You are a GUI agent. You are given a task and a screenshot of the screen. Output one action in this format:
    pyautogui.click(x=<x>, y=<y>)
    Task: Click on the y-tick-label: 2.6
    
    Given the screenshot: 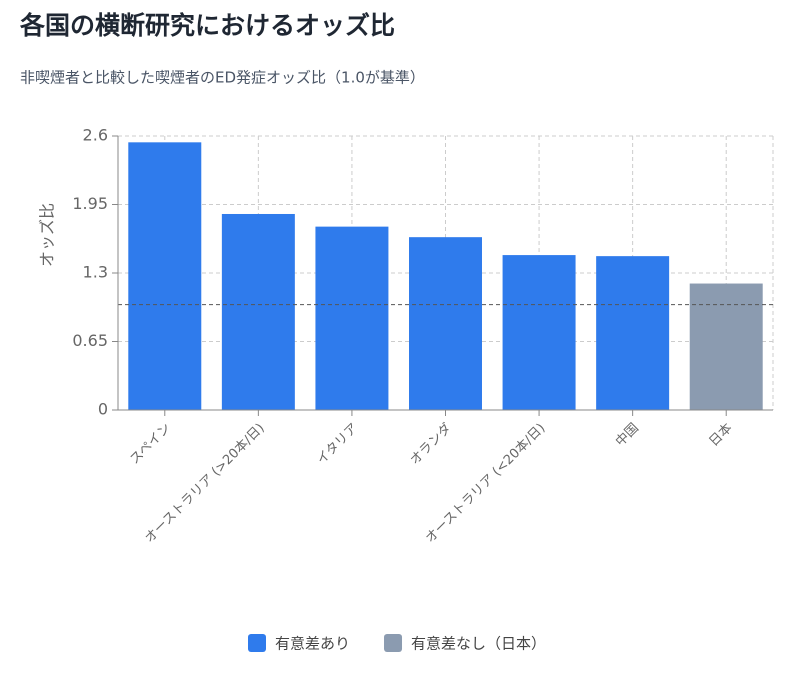 What is the action you would take?
    pyautogui.click(x=95, y=135)
    